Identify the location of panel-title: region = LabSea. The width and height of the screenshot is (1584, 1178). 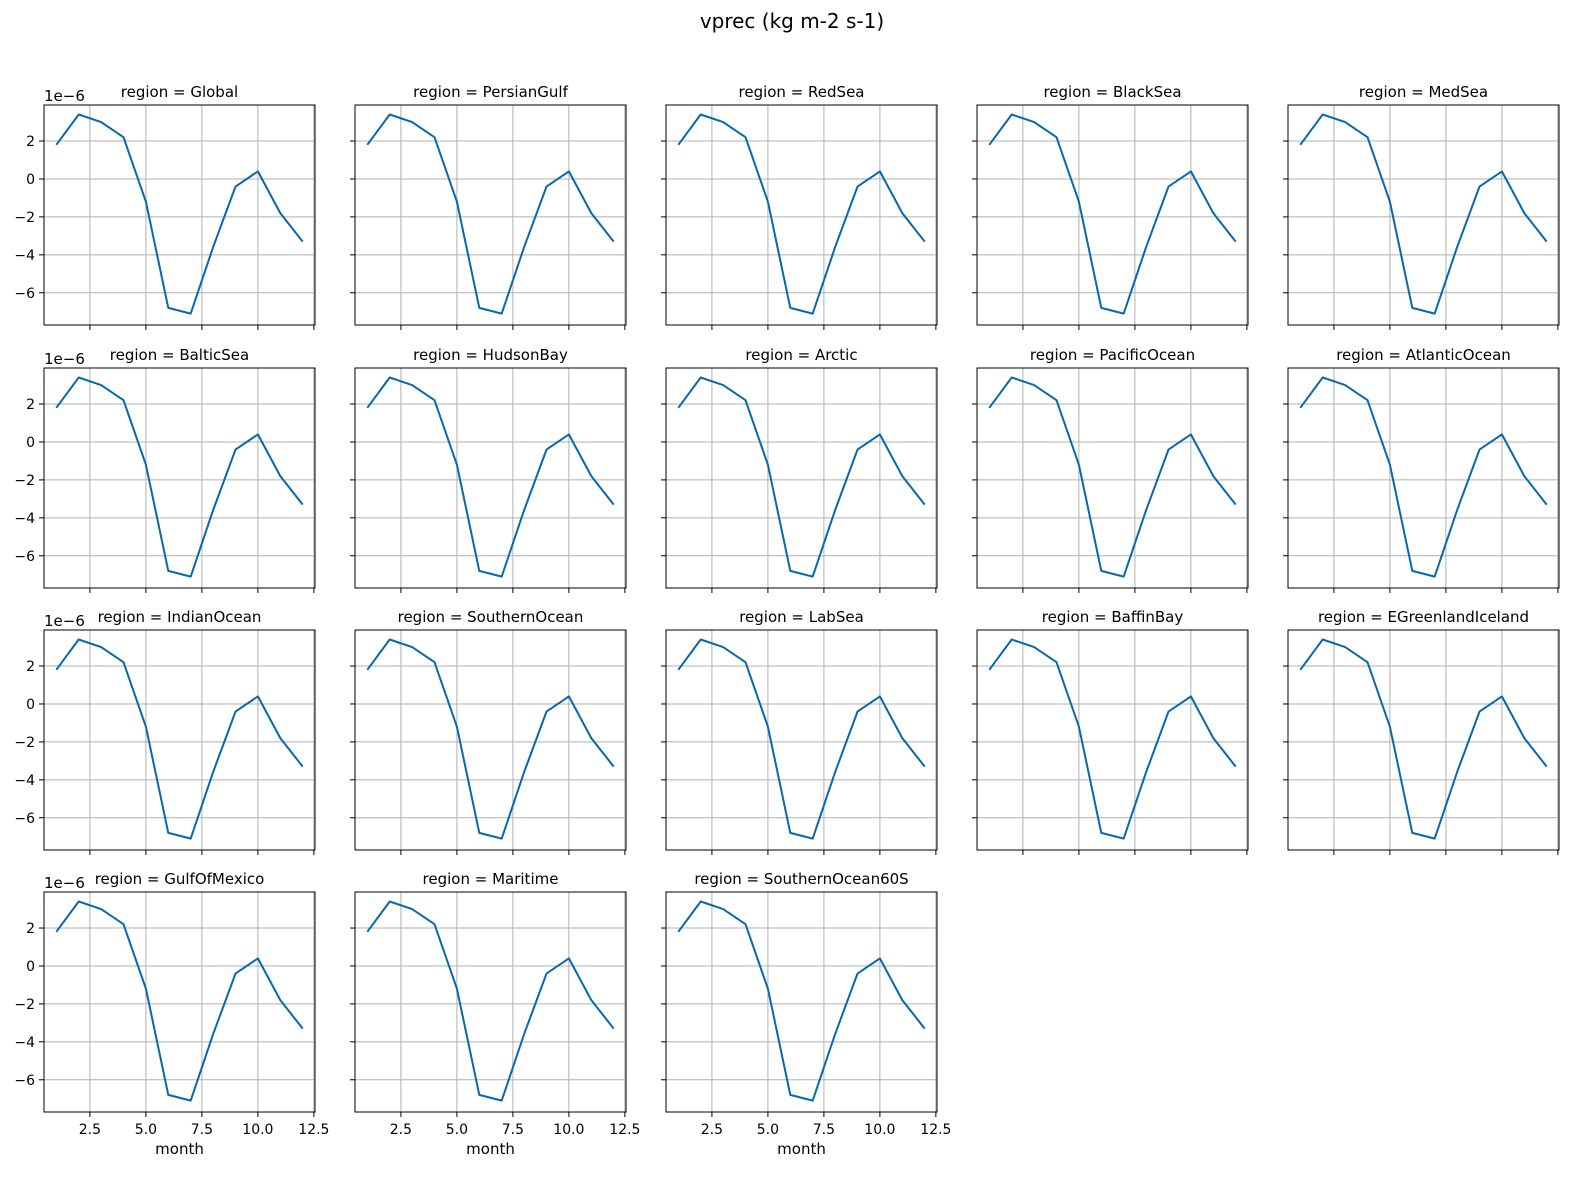
(801, 617).